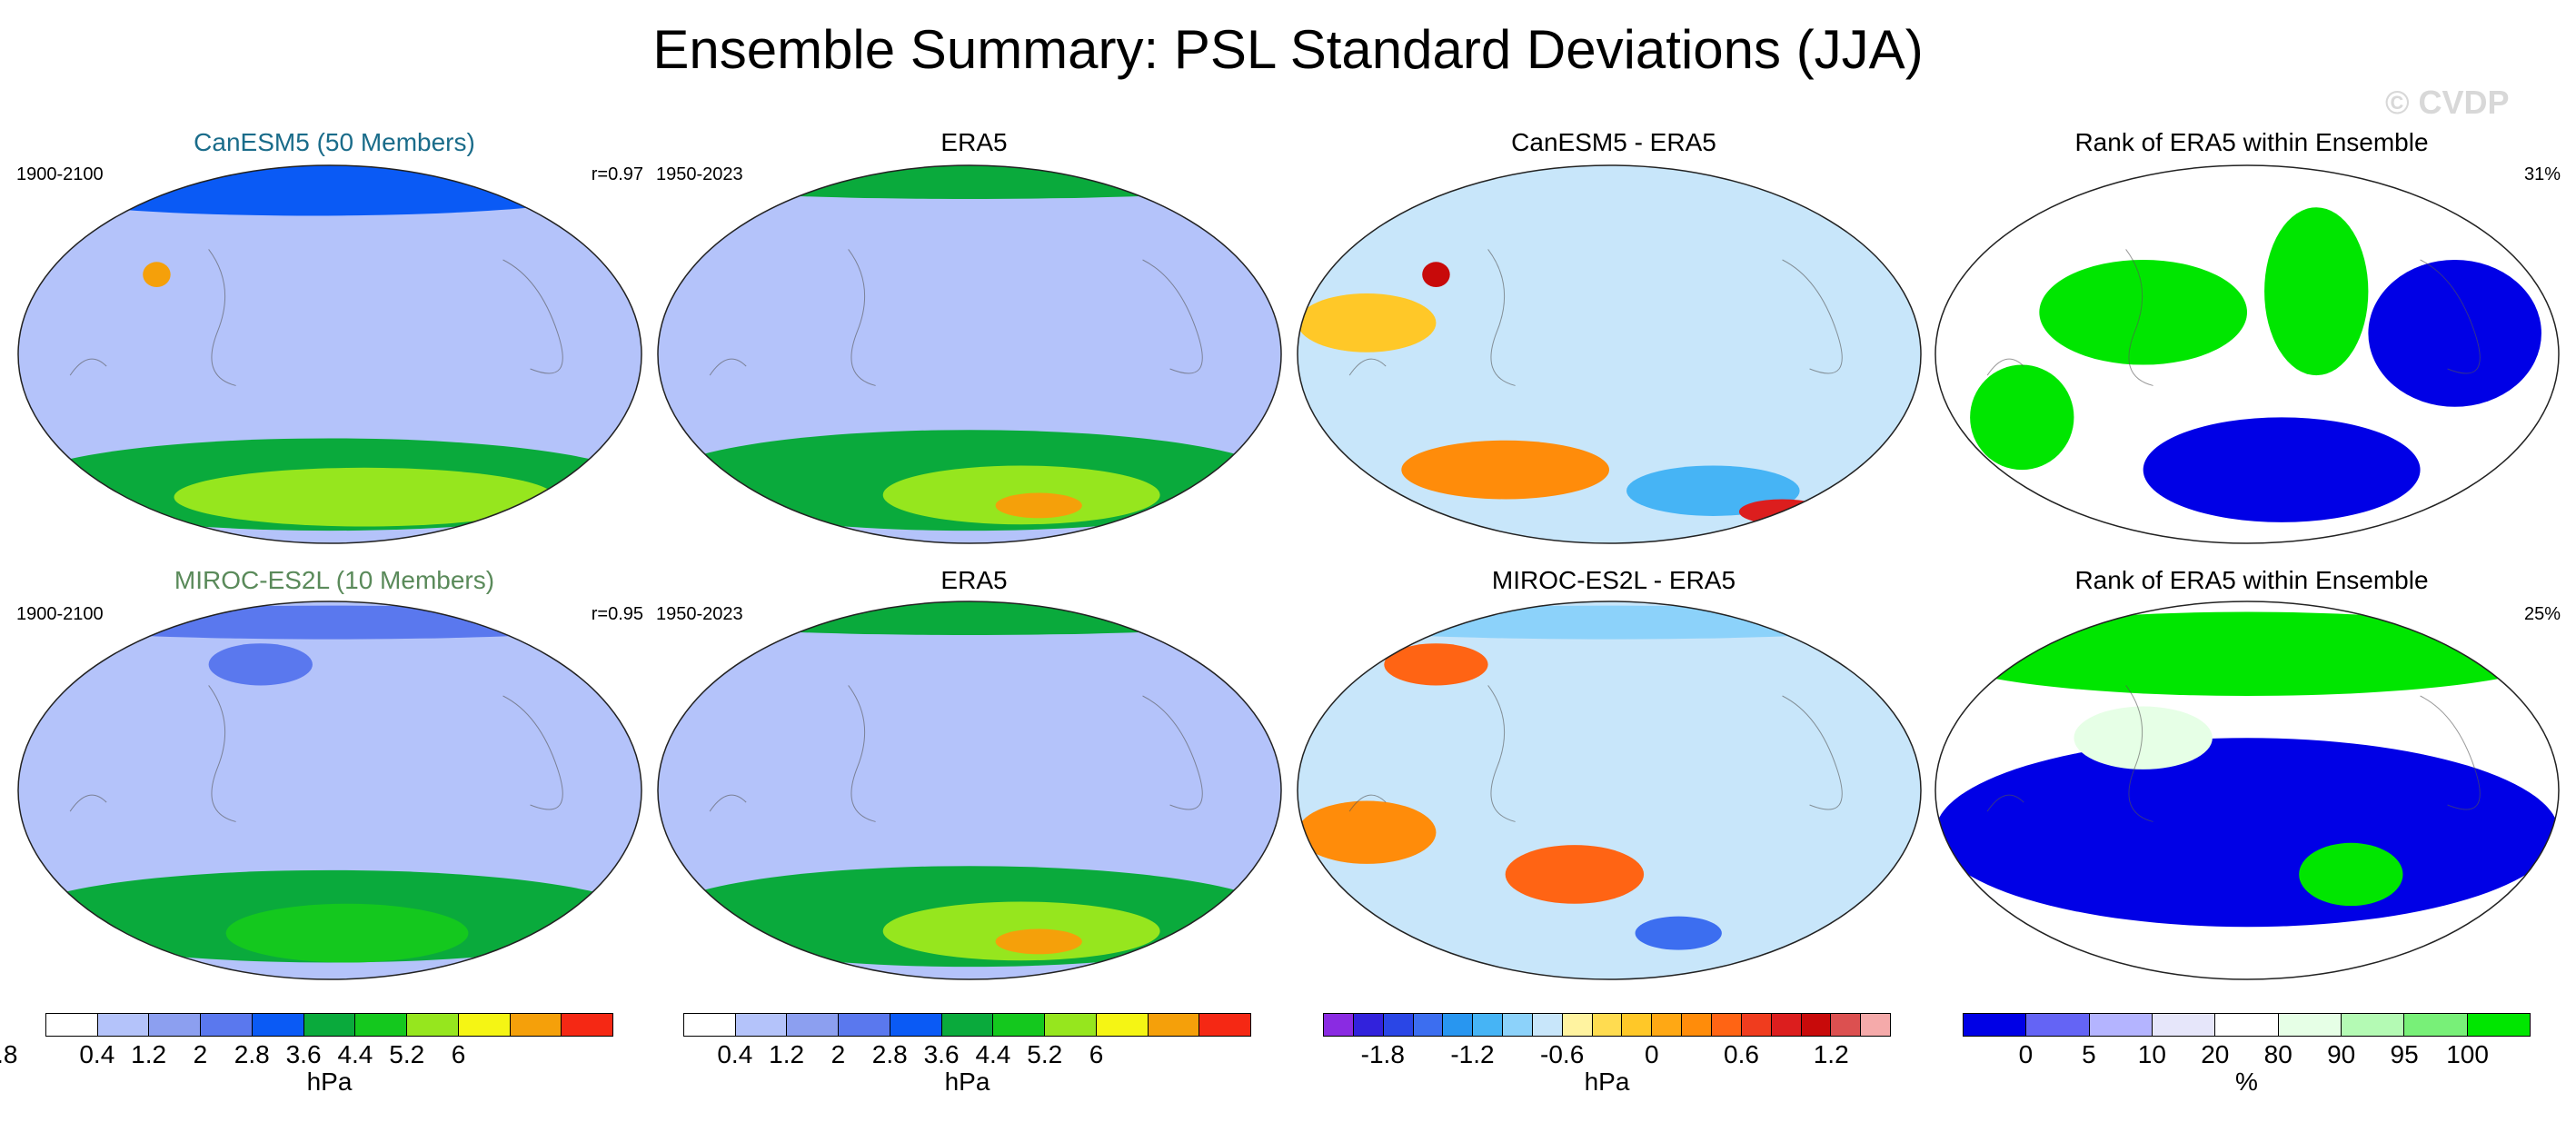 The height and width of the screenshot is (1122, 2576). What do you see at coordinates (252, 1054) in the screenshot?
I see `colorbar-tick-label: 2.8` at bounding box center [252, 1054].